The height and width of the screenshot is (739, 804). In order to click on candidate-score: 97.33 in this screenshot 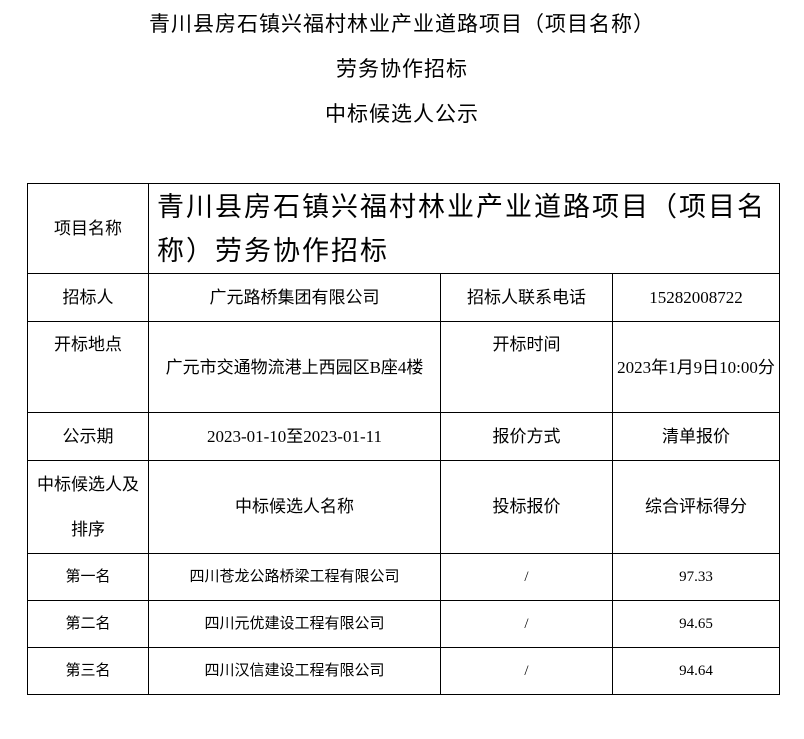, I will do `click(696, 577)`.